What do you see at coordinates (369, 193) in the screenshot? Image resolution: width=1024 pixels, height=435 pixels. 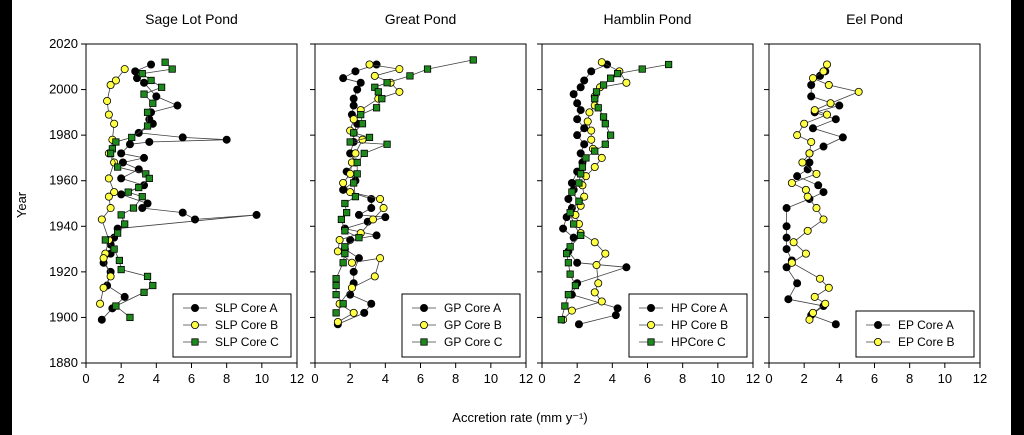 I see `series-line` at bounding box center [369, 193].